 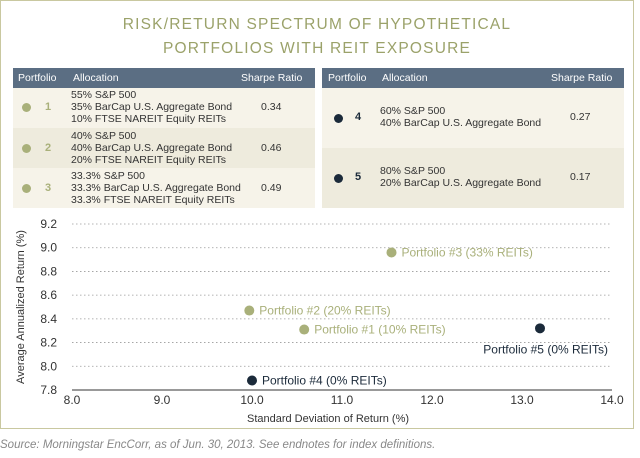 What do you see at coordinates (48, 366) in the screenshot?
I see `y-tick-label: 8.0` at bounding box center [48, 366].